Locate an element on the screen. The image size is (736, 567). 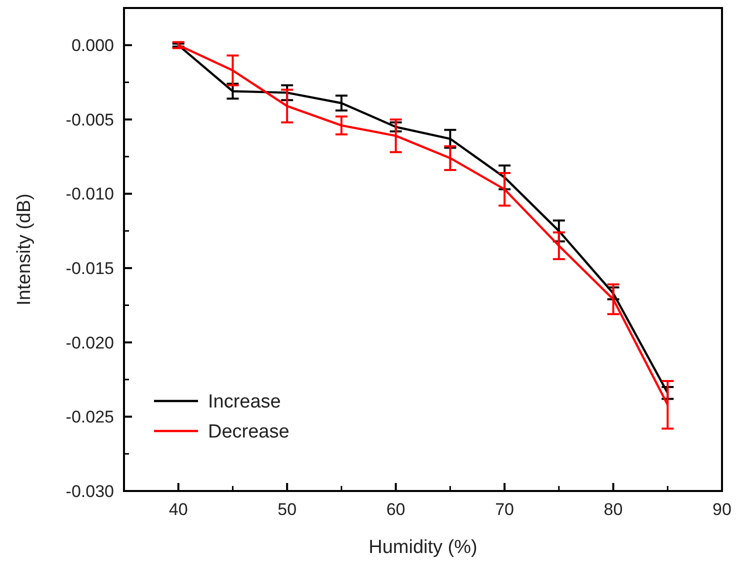
y-tick-label: -0.020 is located at coordinates (90, 342).